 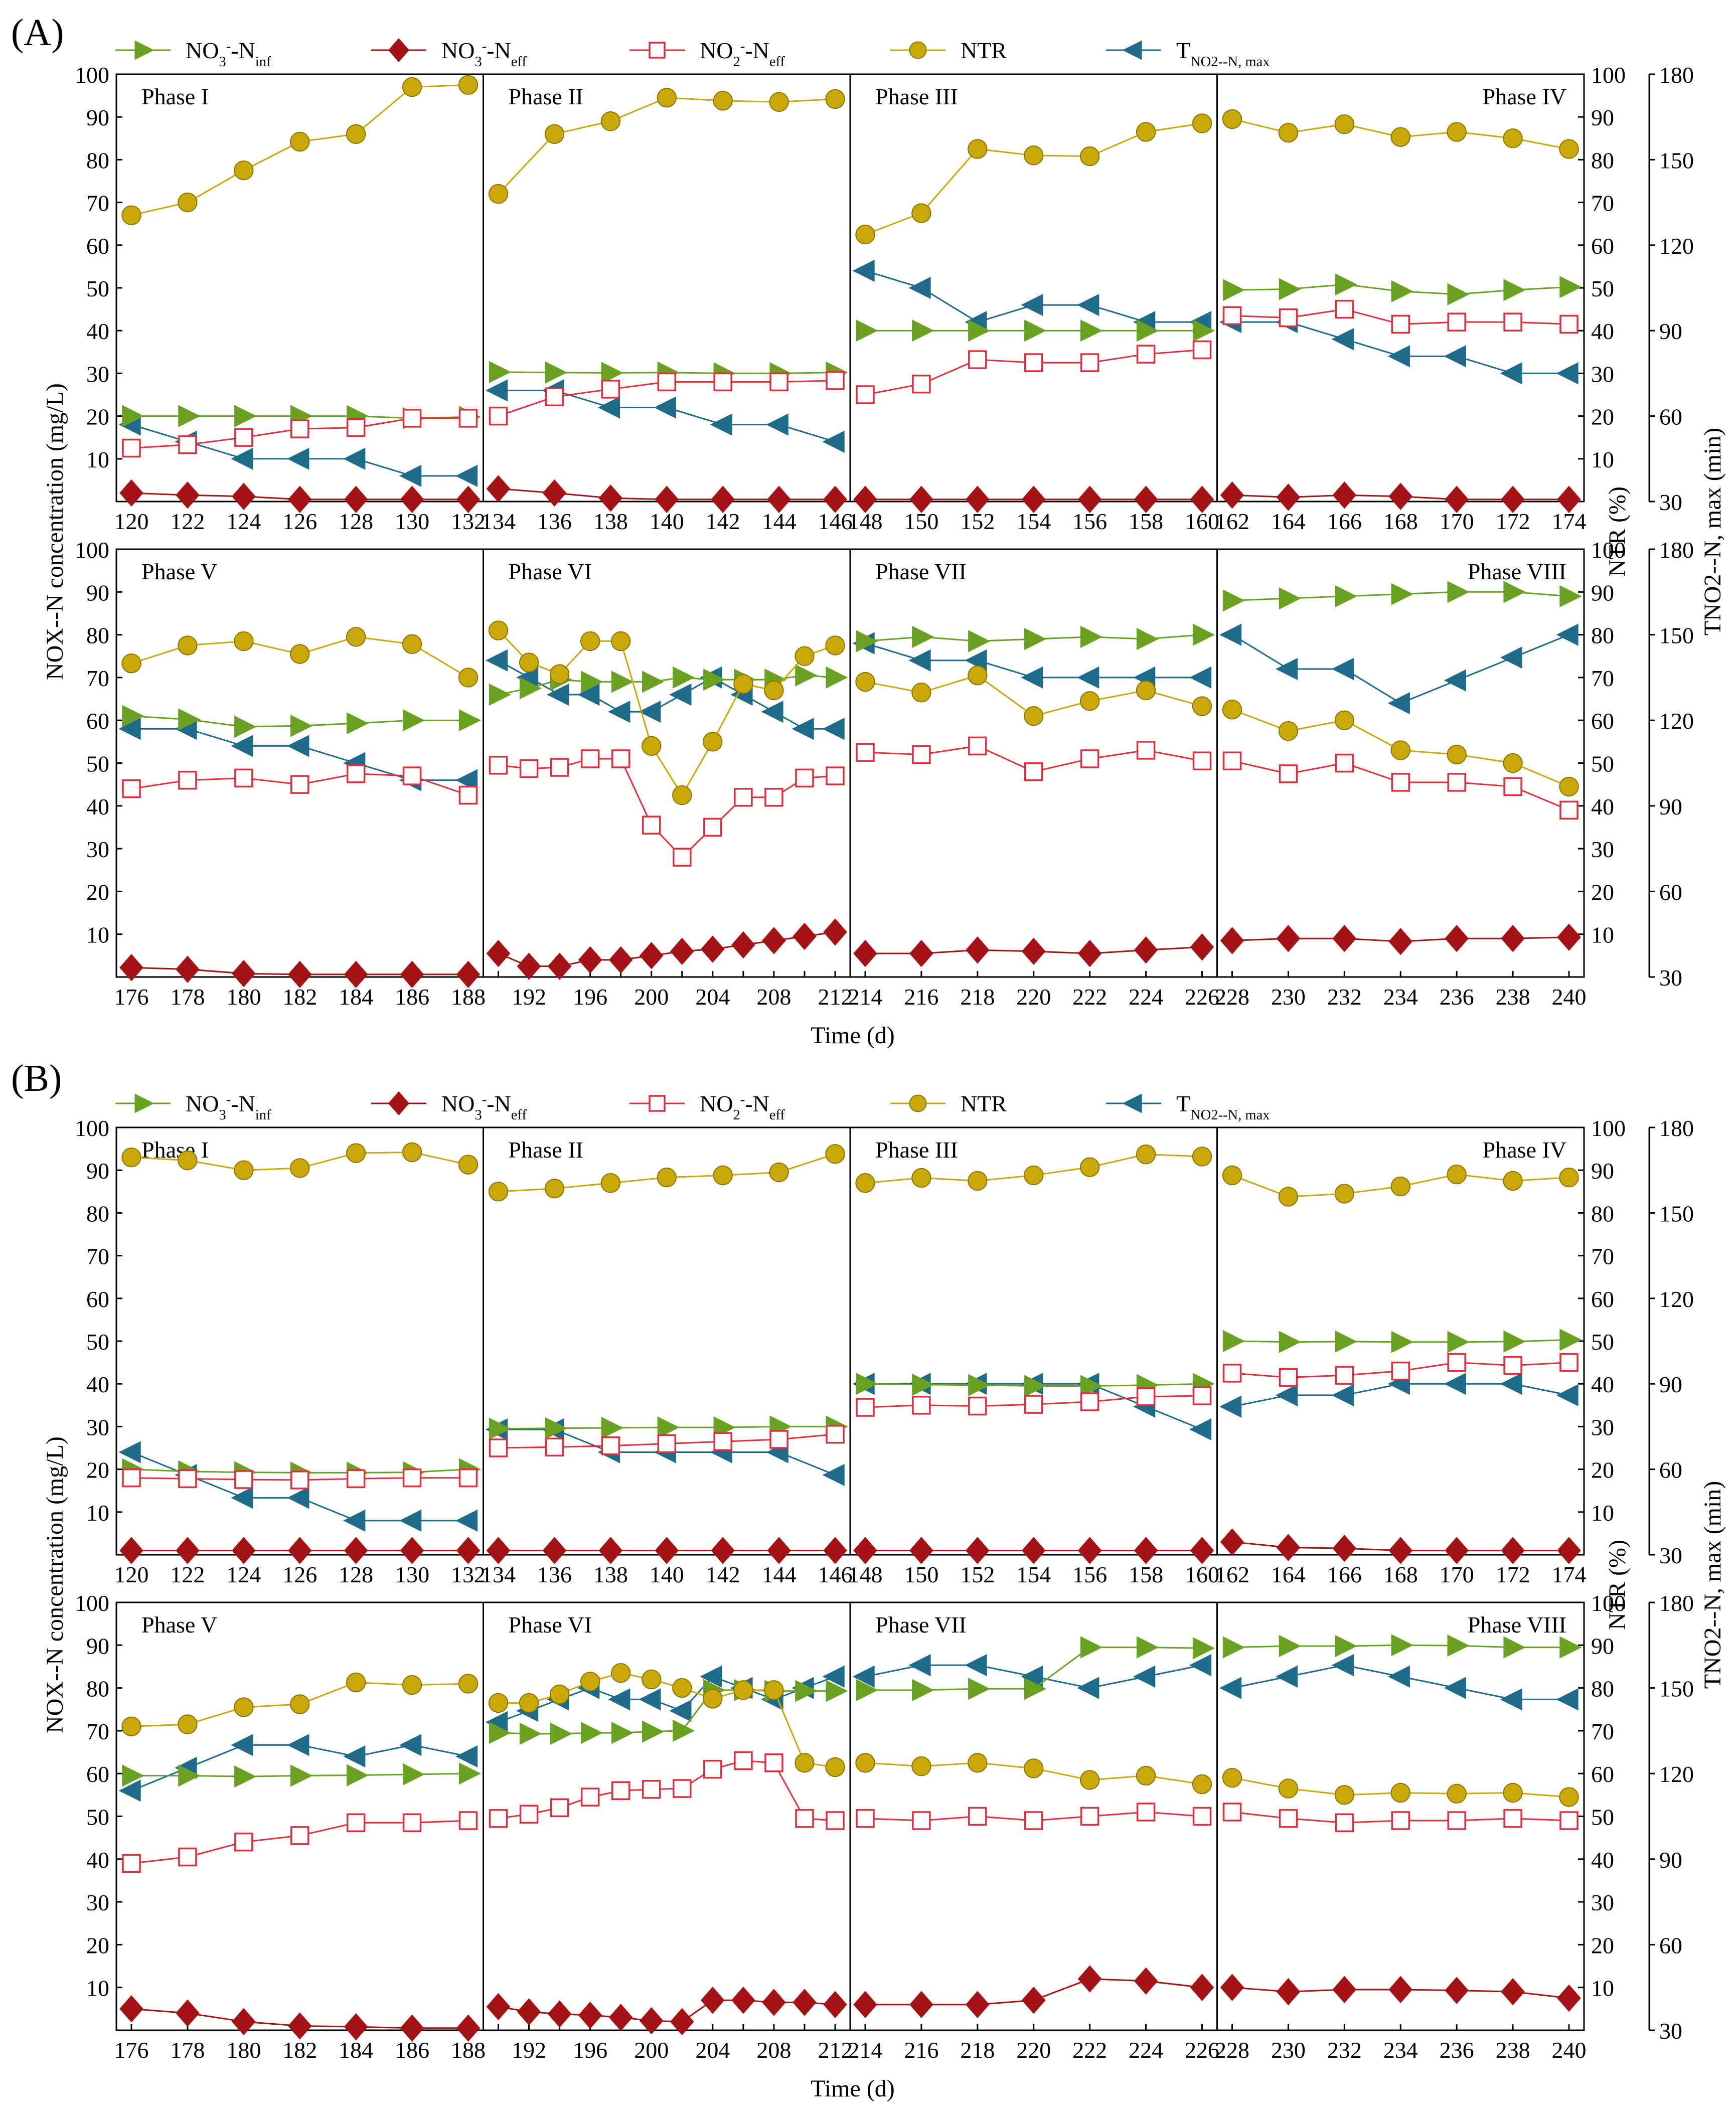 I want to click on x-axis-title-b: Time (d), so click(x=853, y=2088).